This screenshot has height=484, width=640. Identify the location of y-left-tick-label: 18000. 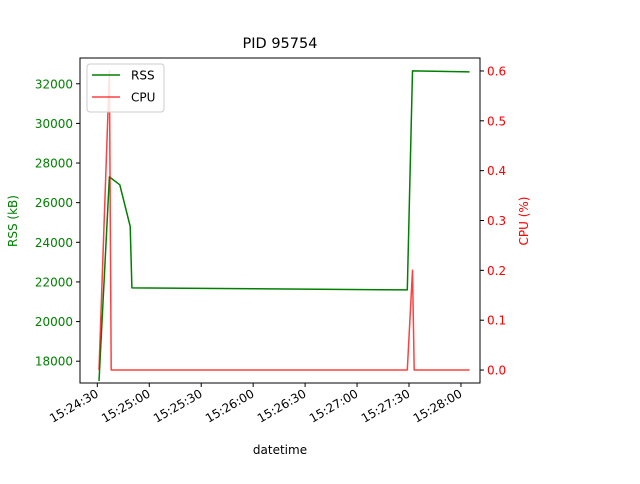
(54, 362).